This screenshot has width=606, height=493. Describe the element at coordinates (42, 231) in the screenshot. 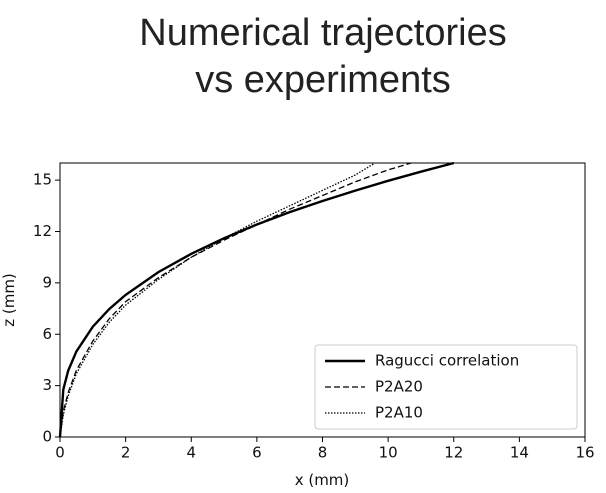

I see `y-tick-label: 12` at that location.